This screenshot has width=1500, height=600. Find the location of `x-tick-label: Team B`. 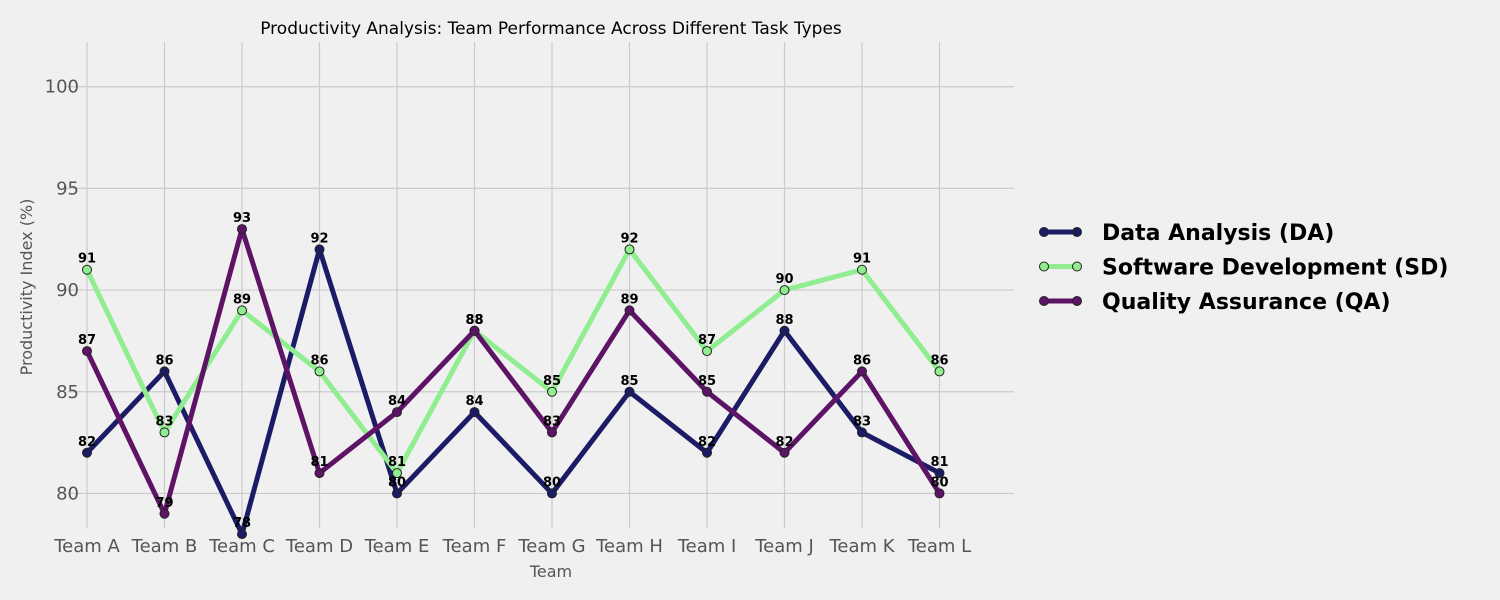

x-tick-label: Team B is located at coordinates (164, 546).